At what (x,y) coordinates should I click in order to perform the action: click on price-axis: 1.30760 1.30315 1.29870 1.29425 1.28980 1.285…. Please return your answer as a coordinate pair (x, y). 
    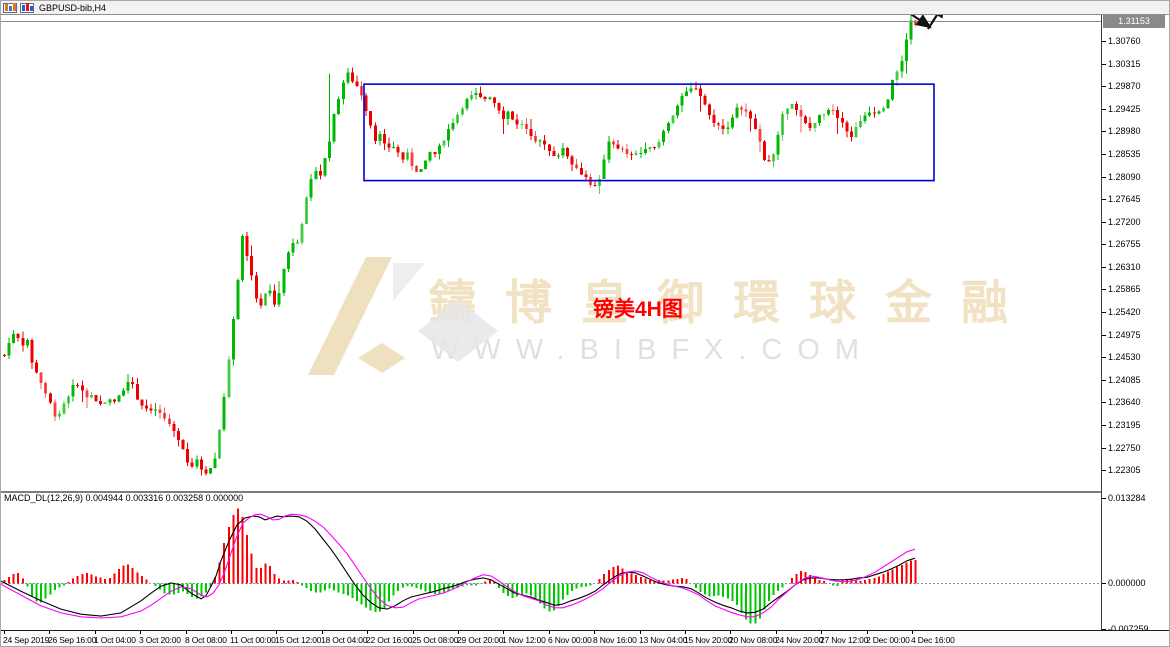
    Looking at the image, I should click on (1135, 317).